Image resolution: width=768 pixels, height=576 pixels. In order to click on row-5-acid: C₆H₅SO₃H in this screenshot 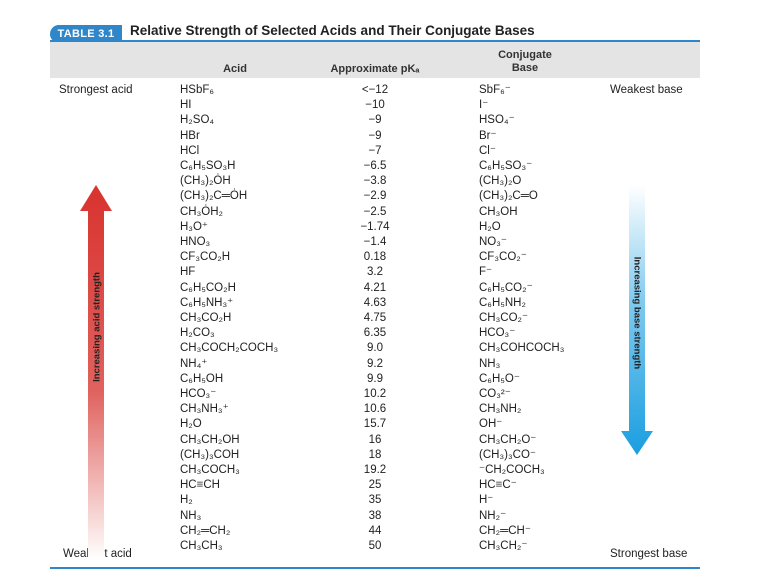, I will do `click(208, 166)`.